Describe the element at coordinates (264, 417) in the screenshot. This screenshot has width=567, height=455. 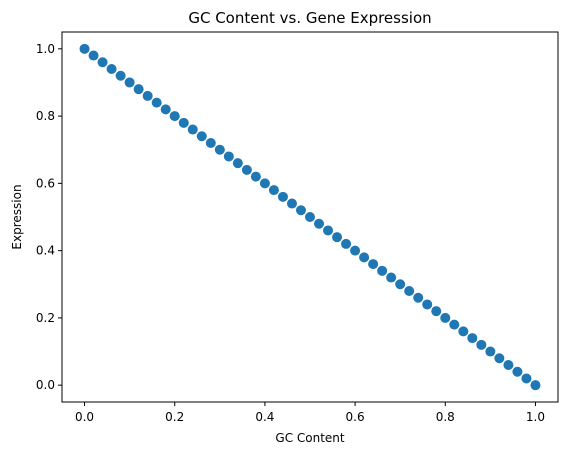
I see `x-tick-label: 0.4` at that location.